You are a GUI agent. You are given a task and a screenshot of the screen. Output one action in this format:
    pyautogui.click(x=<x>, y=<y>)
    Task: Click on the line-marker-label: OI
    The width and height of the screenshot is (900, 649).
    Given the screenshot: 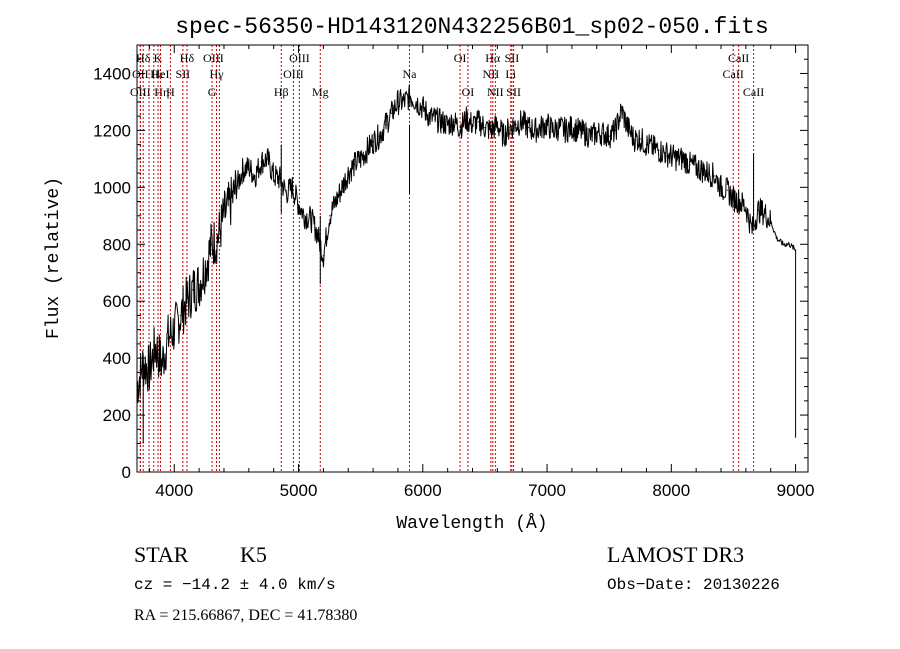 What is the action you would take?
    pyautogui.click(x=460, y=58)
    